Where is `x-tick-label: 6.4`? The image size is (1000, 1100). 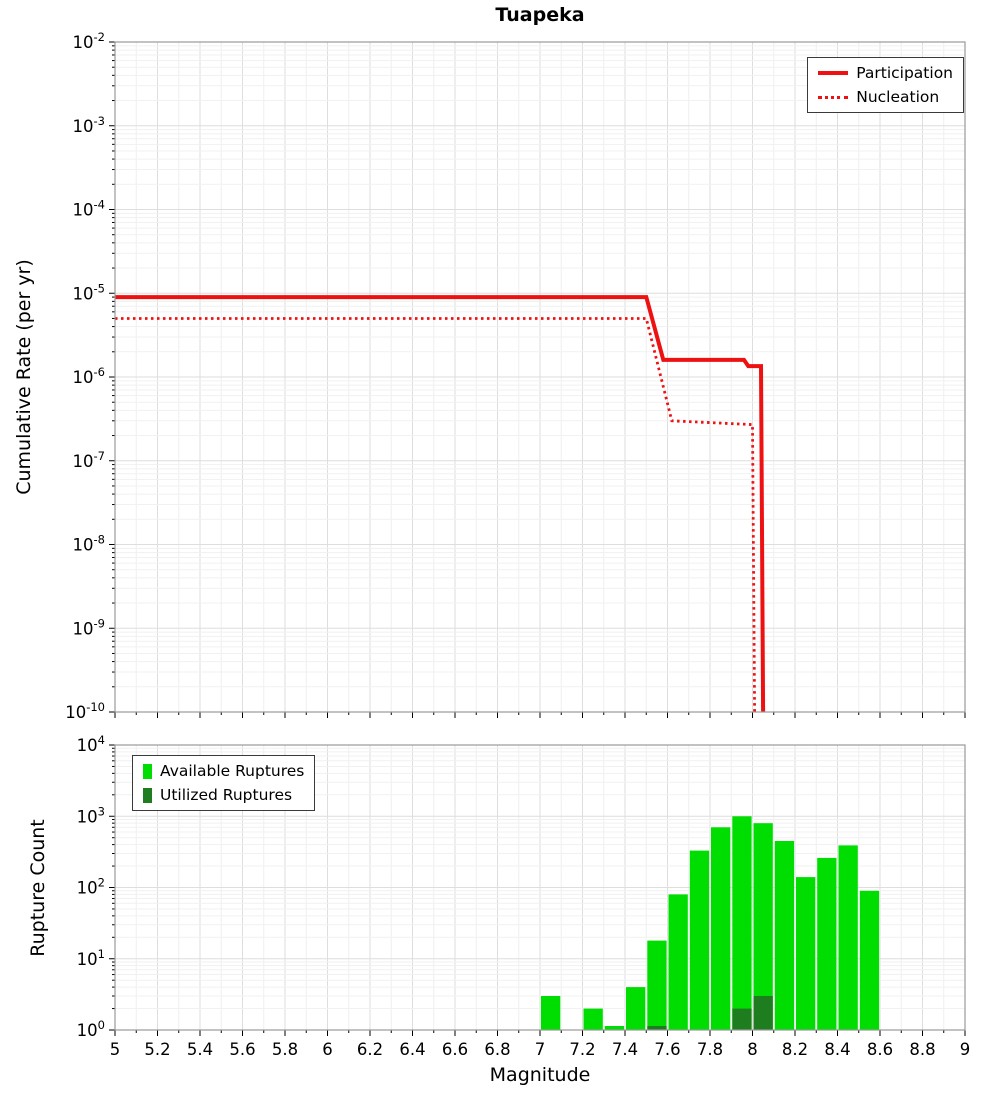
x-tick-label: 6.4 is located at coordinates (412, 1049).